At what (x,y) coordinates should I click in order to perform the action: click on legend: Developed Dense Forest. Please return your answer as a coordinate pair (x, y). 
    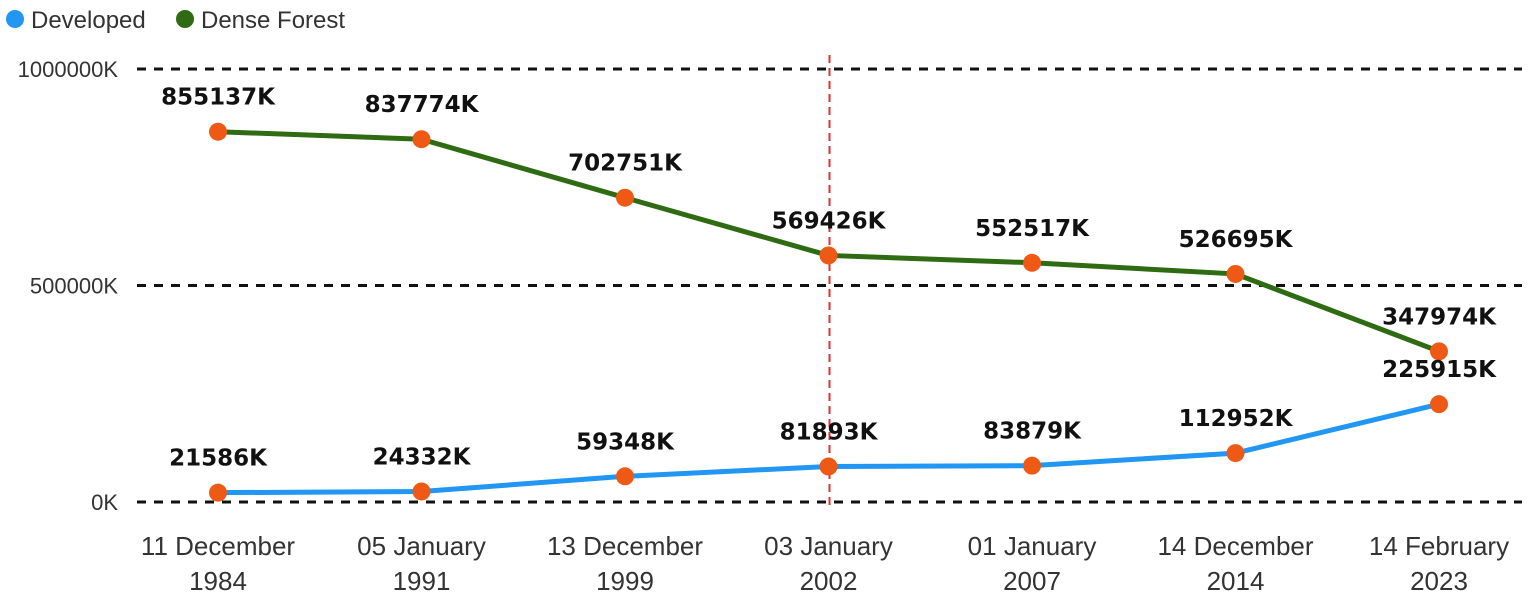
    Looking at the image, I should click on (175, 20).